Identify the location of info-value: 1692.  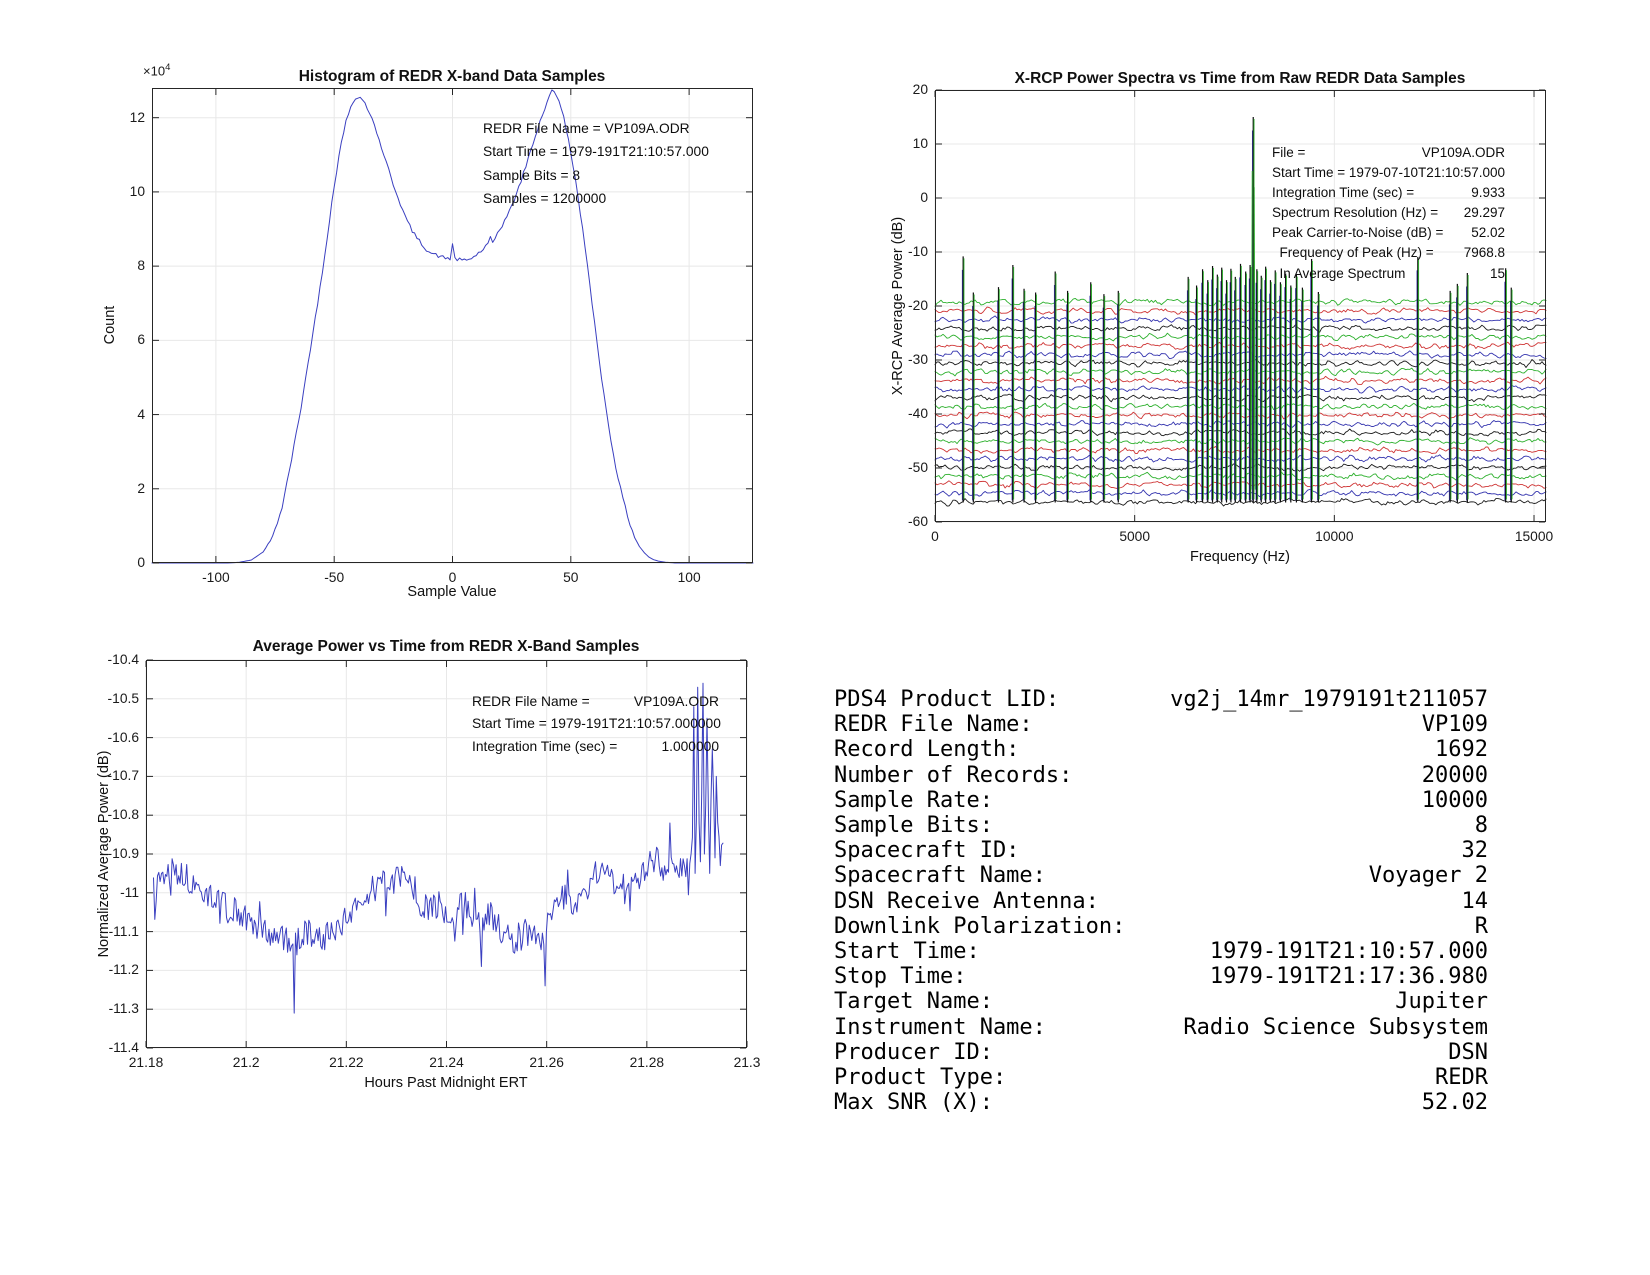
(1461, 750).